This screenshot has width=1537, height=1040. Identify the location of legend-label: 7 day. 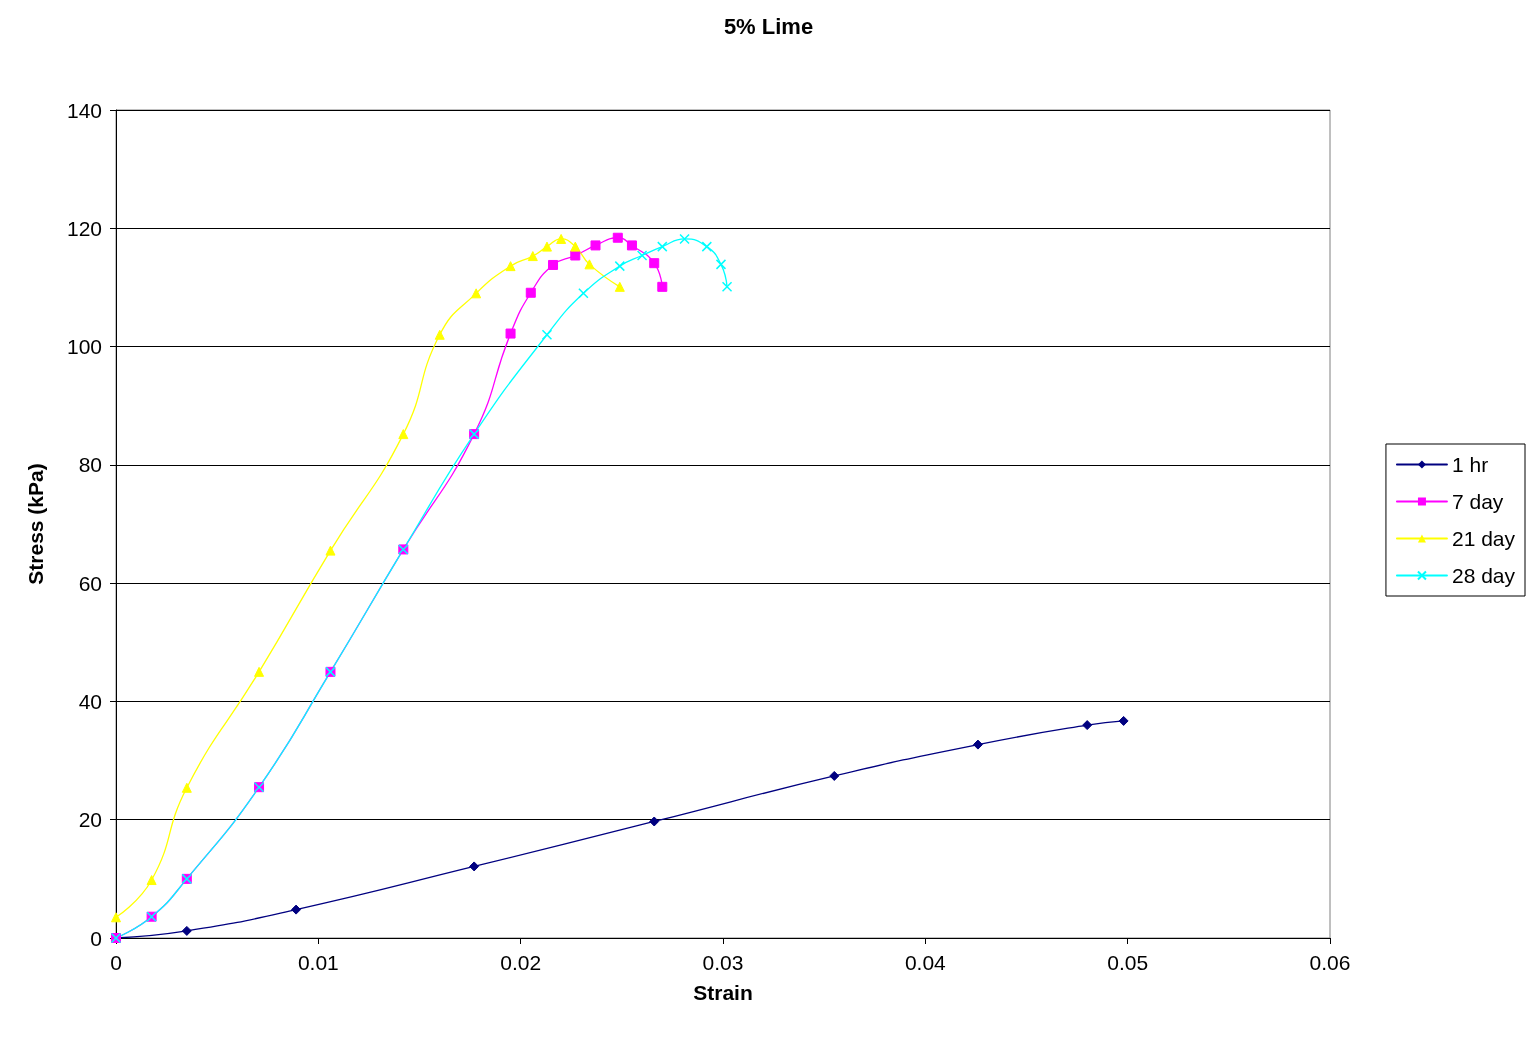
(1477, 501).